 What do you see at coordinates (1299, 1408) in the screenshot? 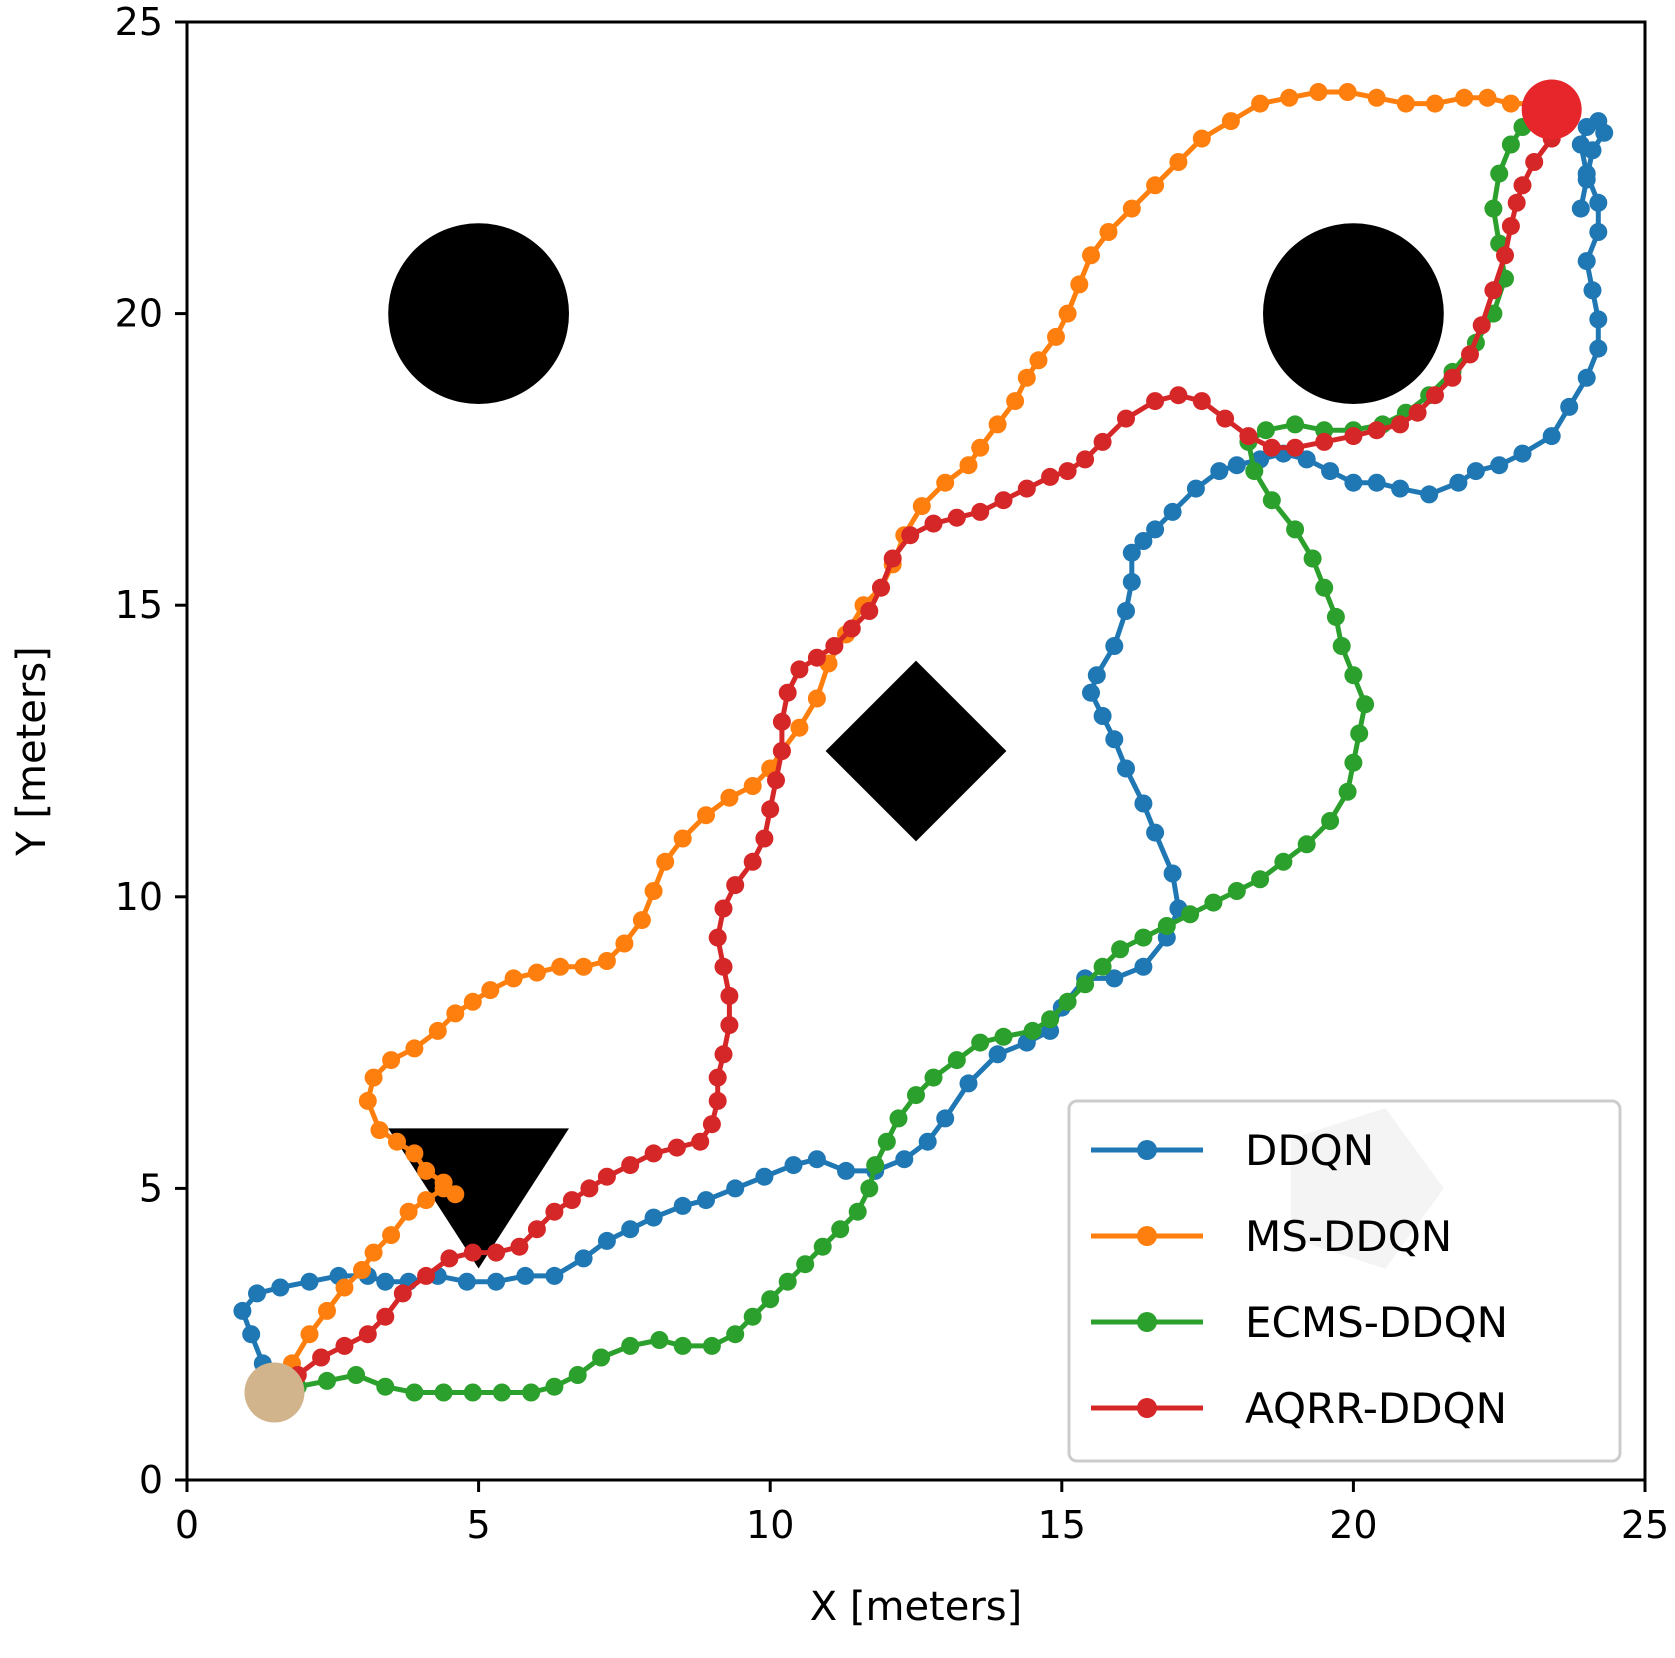
I see `legend-entry-aqrr-ddqn: AQRR-DDQN` at bounding box center [1299, 1408].